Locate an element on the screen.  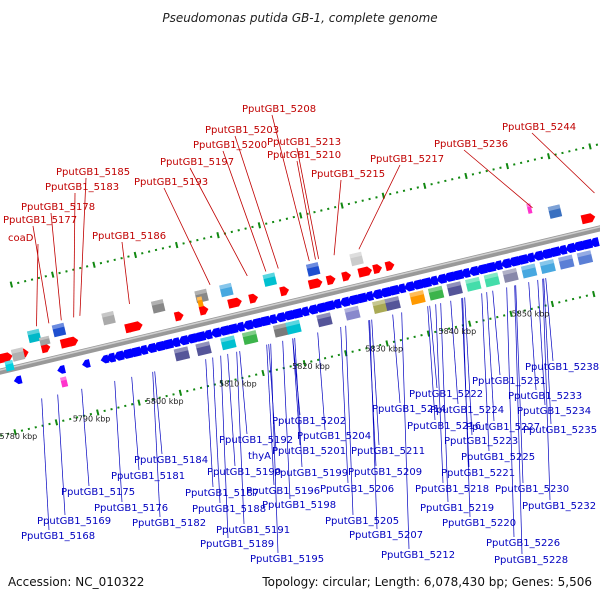
gene-label-forward: coaD is located at coordinates (21, 238).